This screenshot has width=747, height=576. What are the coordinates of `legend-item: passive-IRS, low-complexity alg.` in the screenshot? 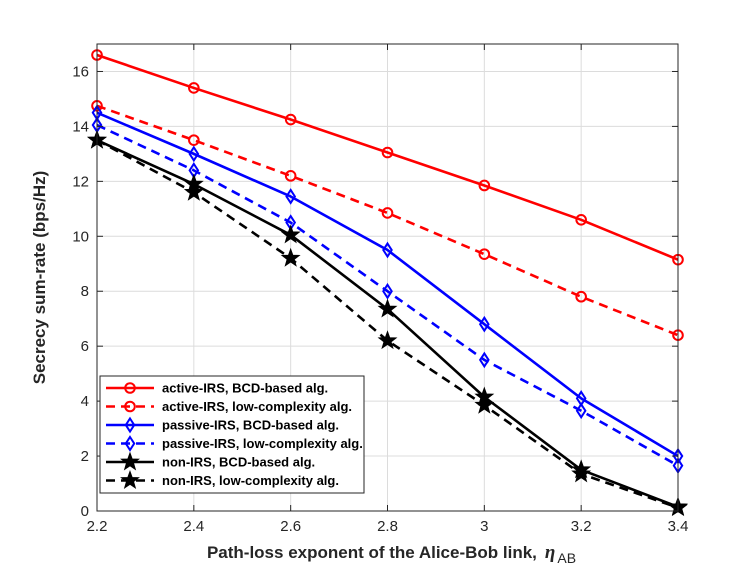 It's located at (234, 443).